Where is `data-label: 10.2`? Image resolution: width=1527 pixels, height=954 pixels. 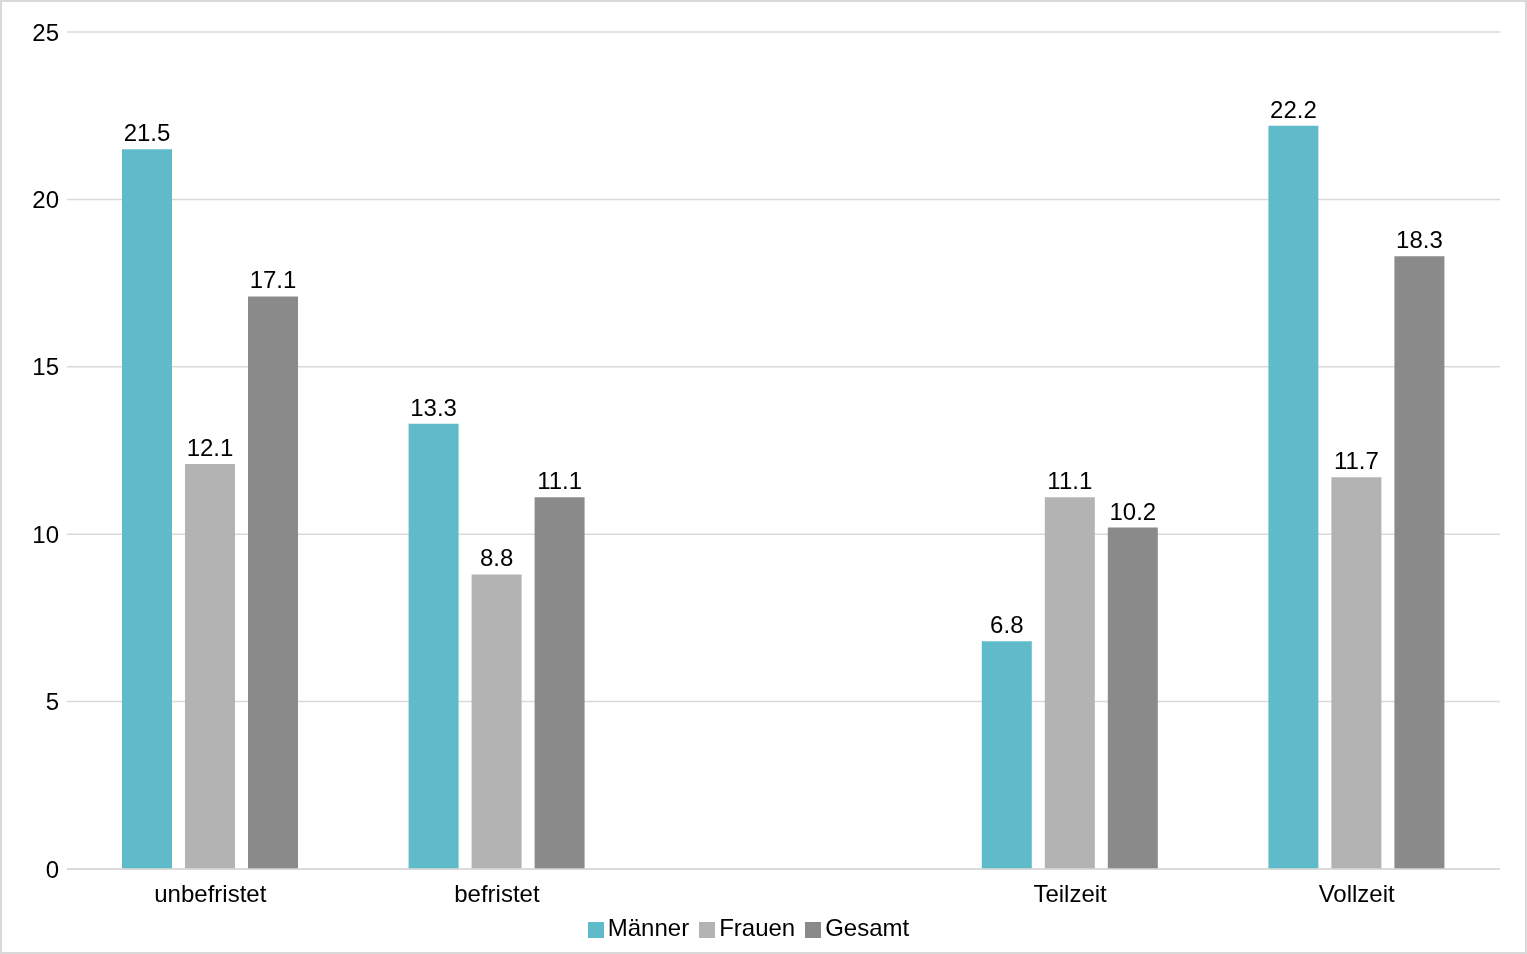
data-label: 10.2 is located at coordinates (1133, 511).